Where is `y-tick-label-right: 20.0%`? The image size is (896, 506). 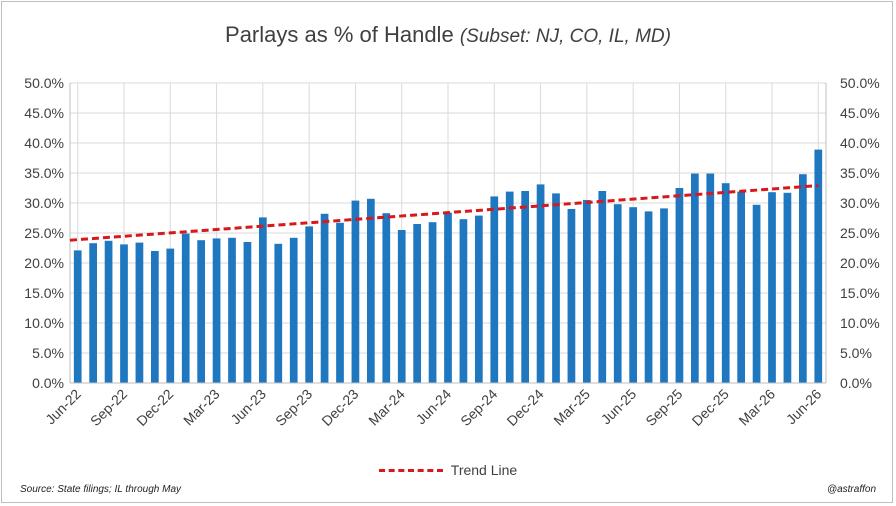 y-tick-label-right: 20.0% is located at coordinates (860, 263).